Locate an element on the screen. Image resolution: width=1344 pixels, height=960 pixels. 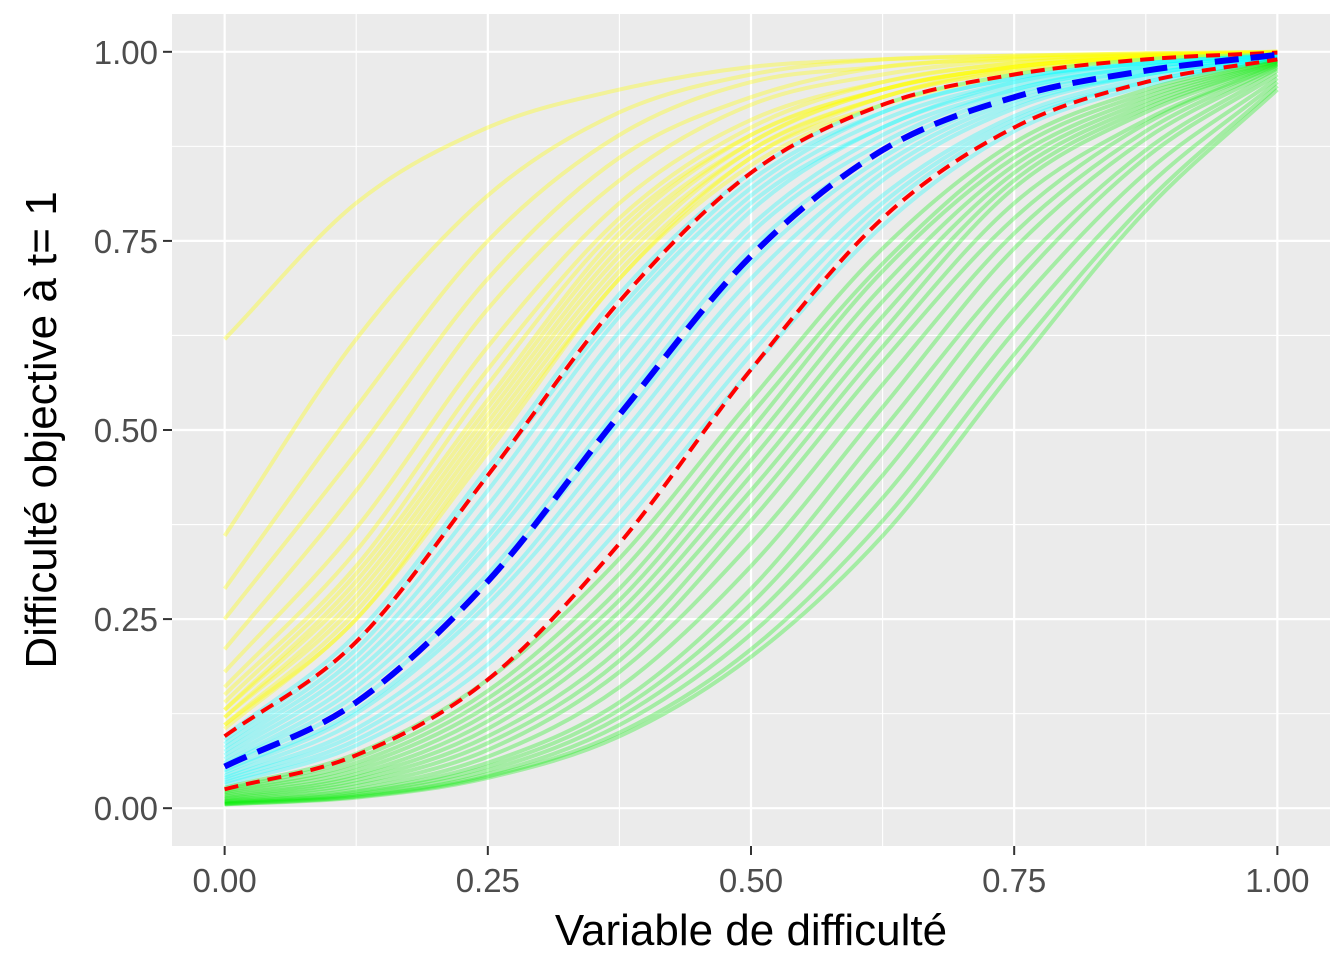
y-tick-label: 0.25 is located at coordinates (126, 619).